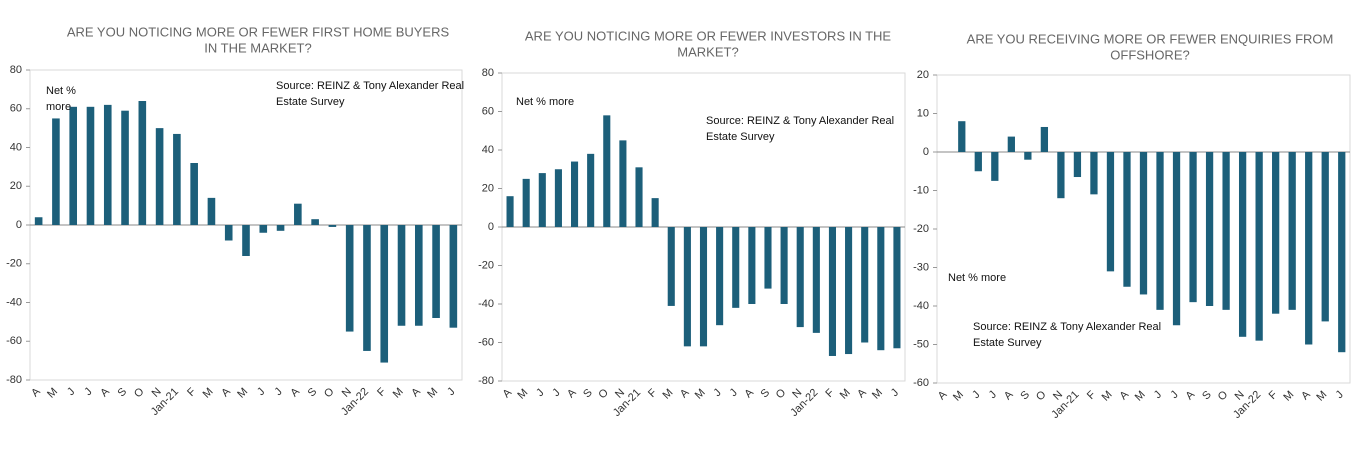 The width and height of the screenshot is (1361, 456). Describe the element at coordinates (14, 302) in the screenshot. I see `y-tick-label: -40` at that location.